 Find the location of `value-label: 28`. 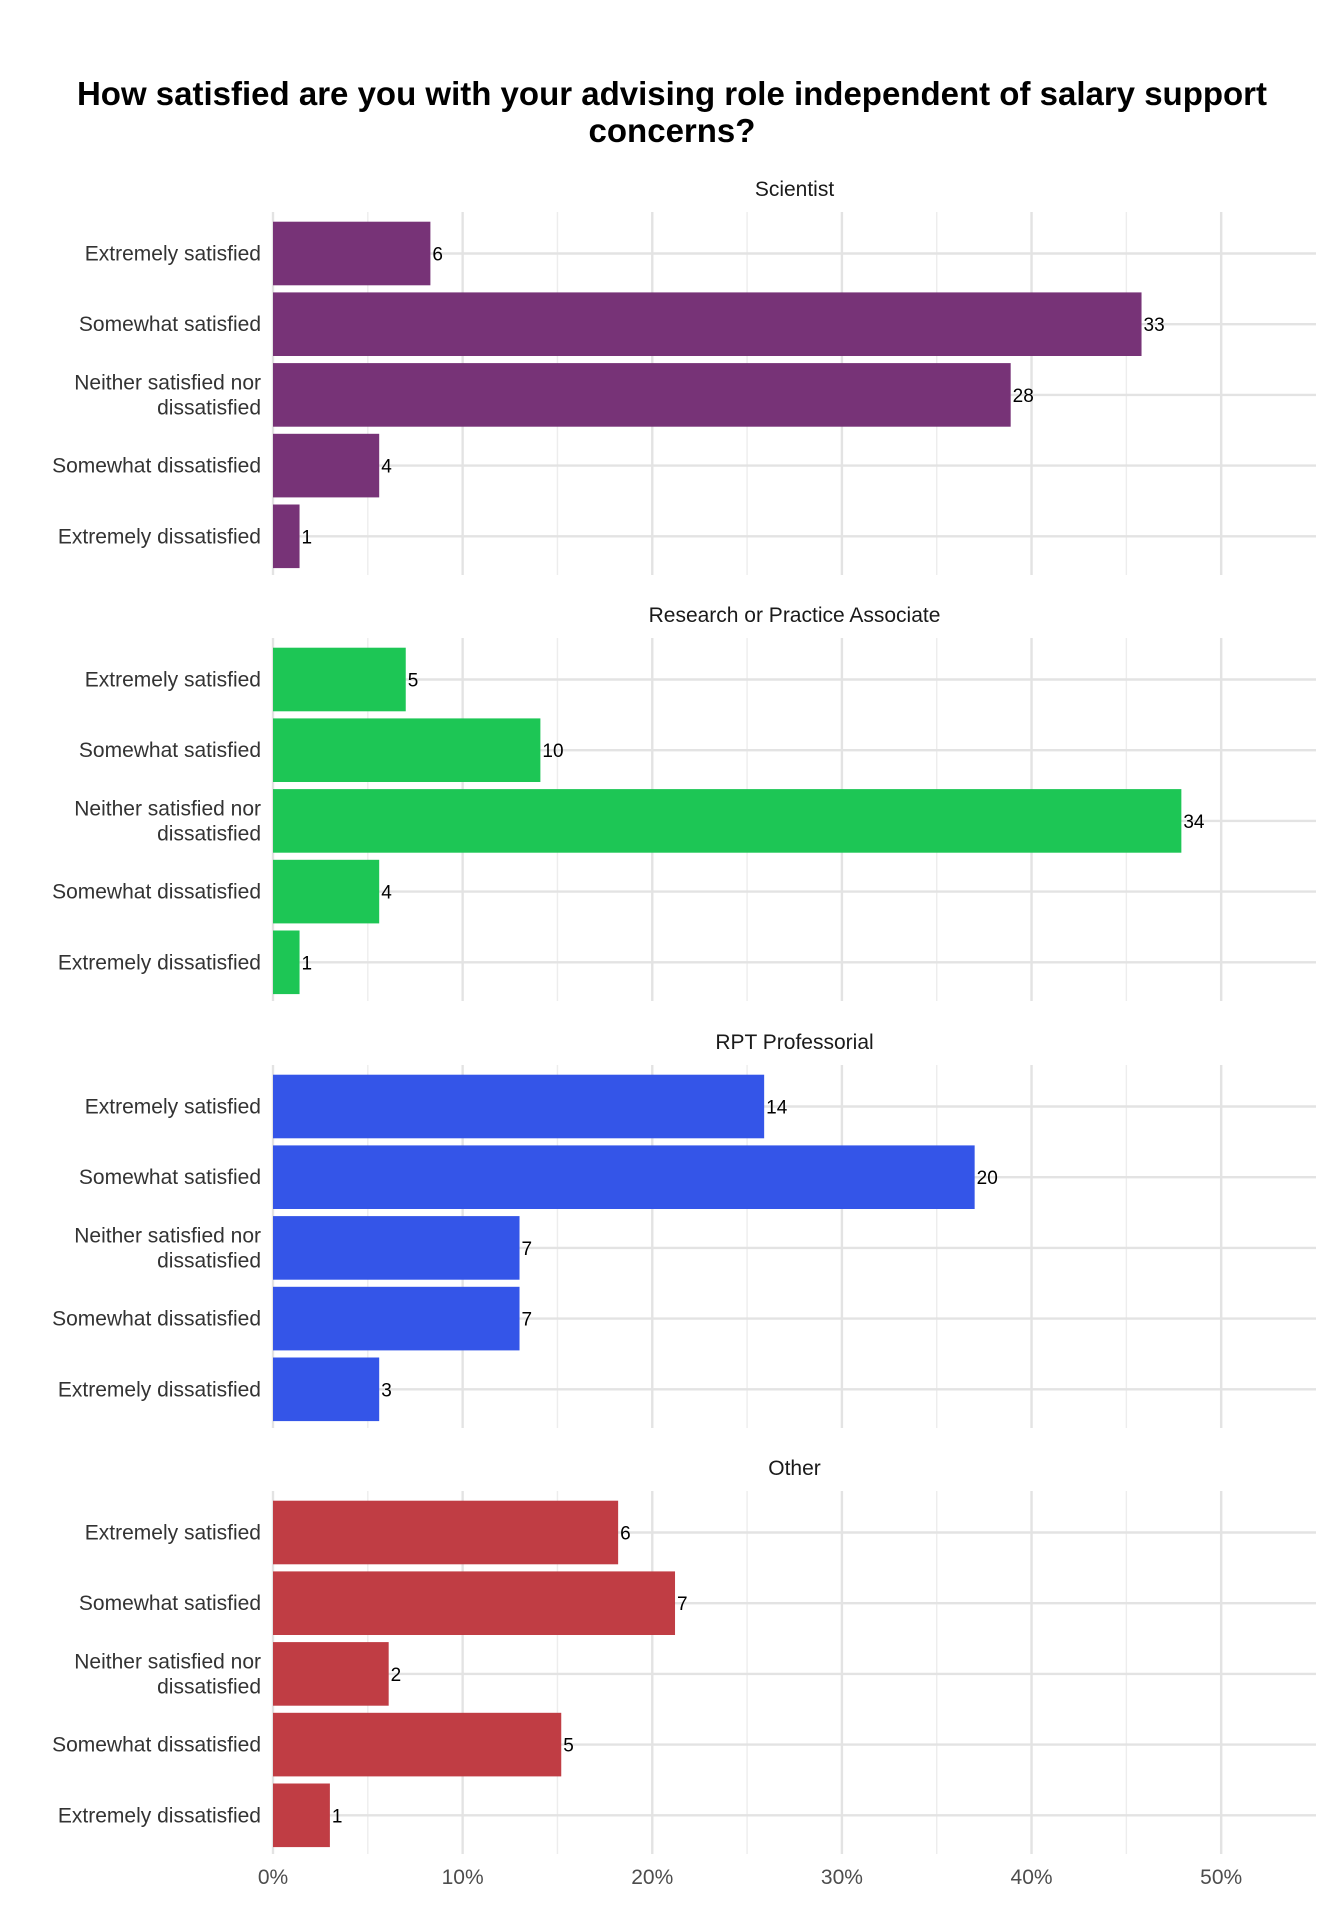

value-label: 28 is located at coordinates (1023, 396).